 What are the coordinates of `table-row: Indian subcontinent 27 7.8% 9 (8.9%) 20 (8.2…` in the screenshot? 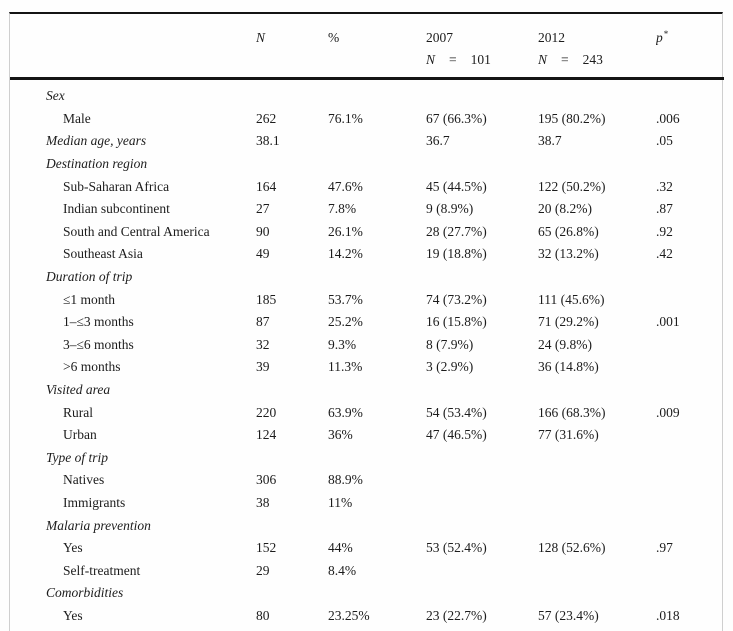 It's located at (367, 209).